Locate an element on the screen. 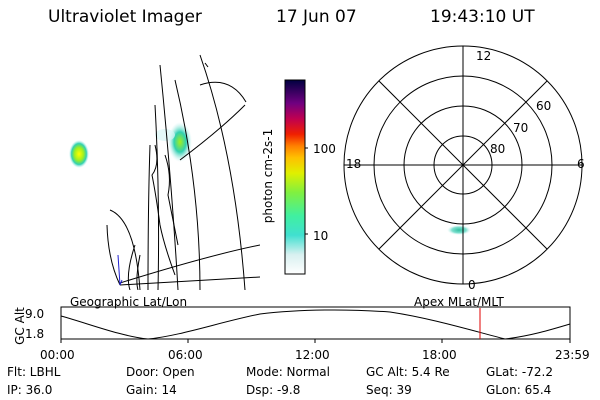 The height and width of the screenshot is (400, 600). glat-info: GLat: -72.2 is located at coordinates (519, 372).